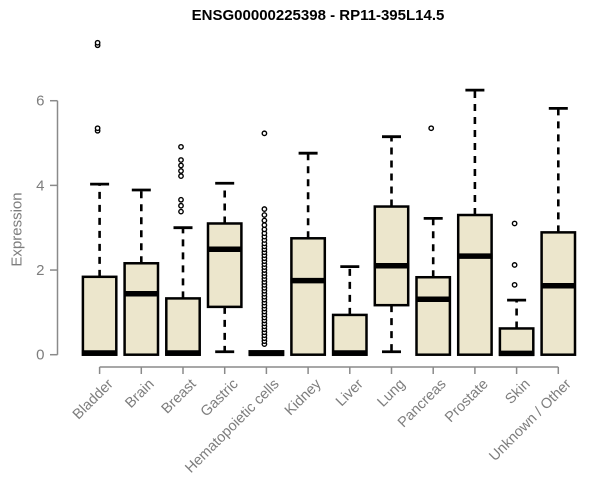  What do you see at coordinates (349, 310) in the screenshot?
I see `box-liver` at bounding box center [349, 310].